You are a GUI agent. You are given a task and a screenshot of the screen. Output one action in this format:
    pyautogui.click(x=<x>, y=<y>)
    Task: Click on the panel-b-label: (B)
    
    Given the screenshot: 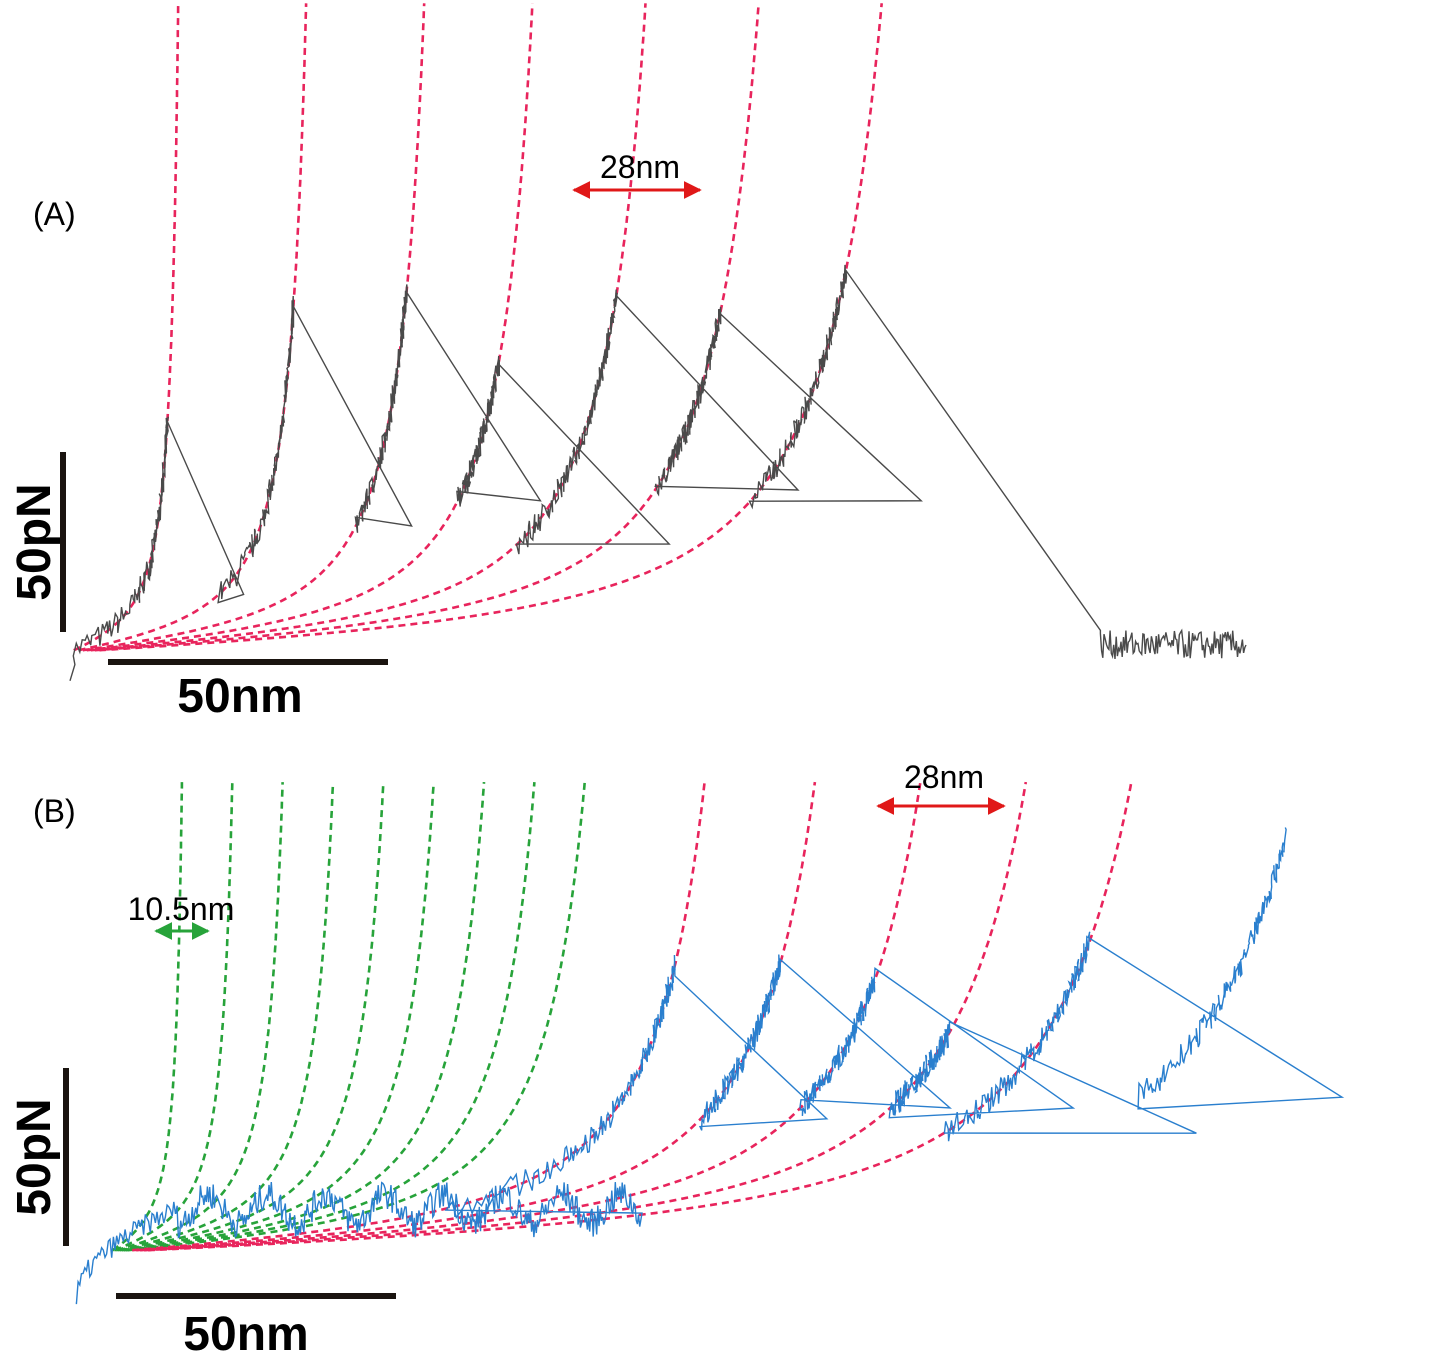 What is the action you would take?
    pyautogui.click(x=54, y=811)
    